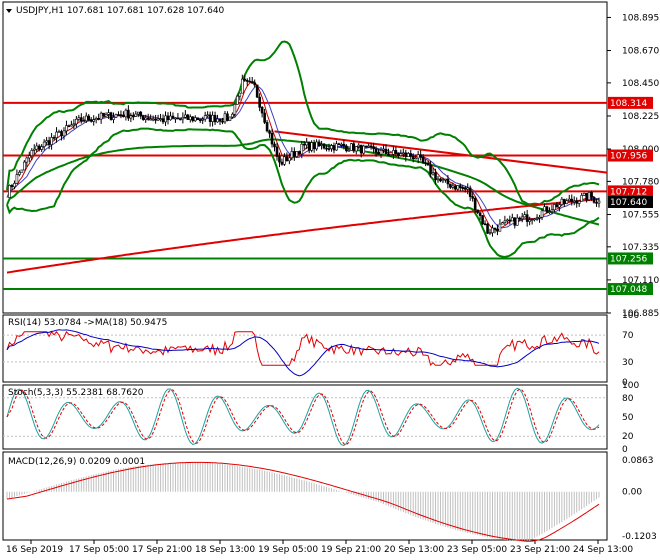 This screenshot has height=560, width=660. I want to click on time-tick-label: 16 Sep 2019, so click(34, 550).